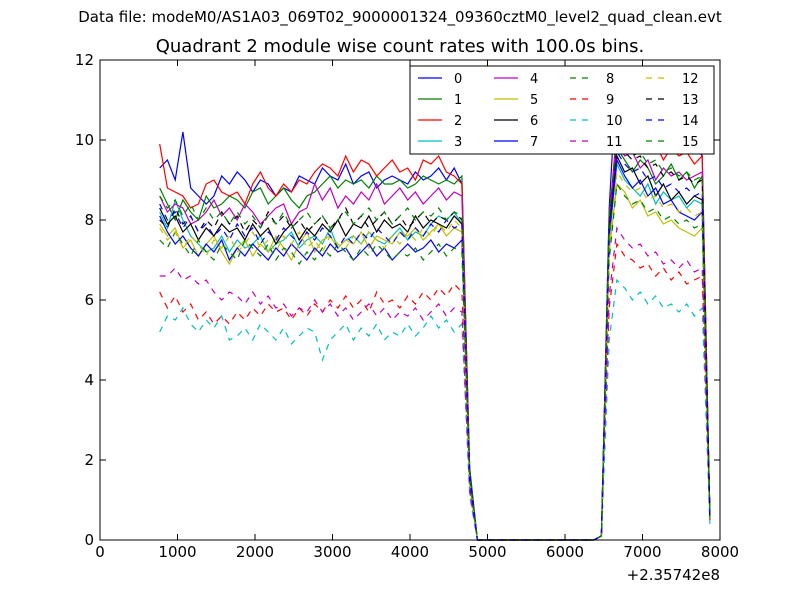 Image resolution: width=800 pixels, height=600 pixels. What do you see at coordinates (534, 100) in the screenshot?
I see `legend-label-5: 5` at bounding box center [534, 100].